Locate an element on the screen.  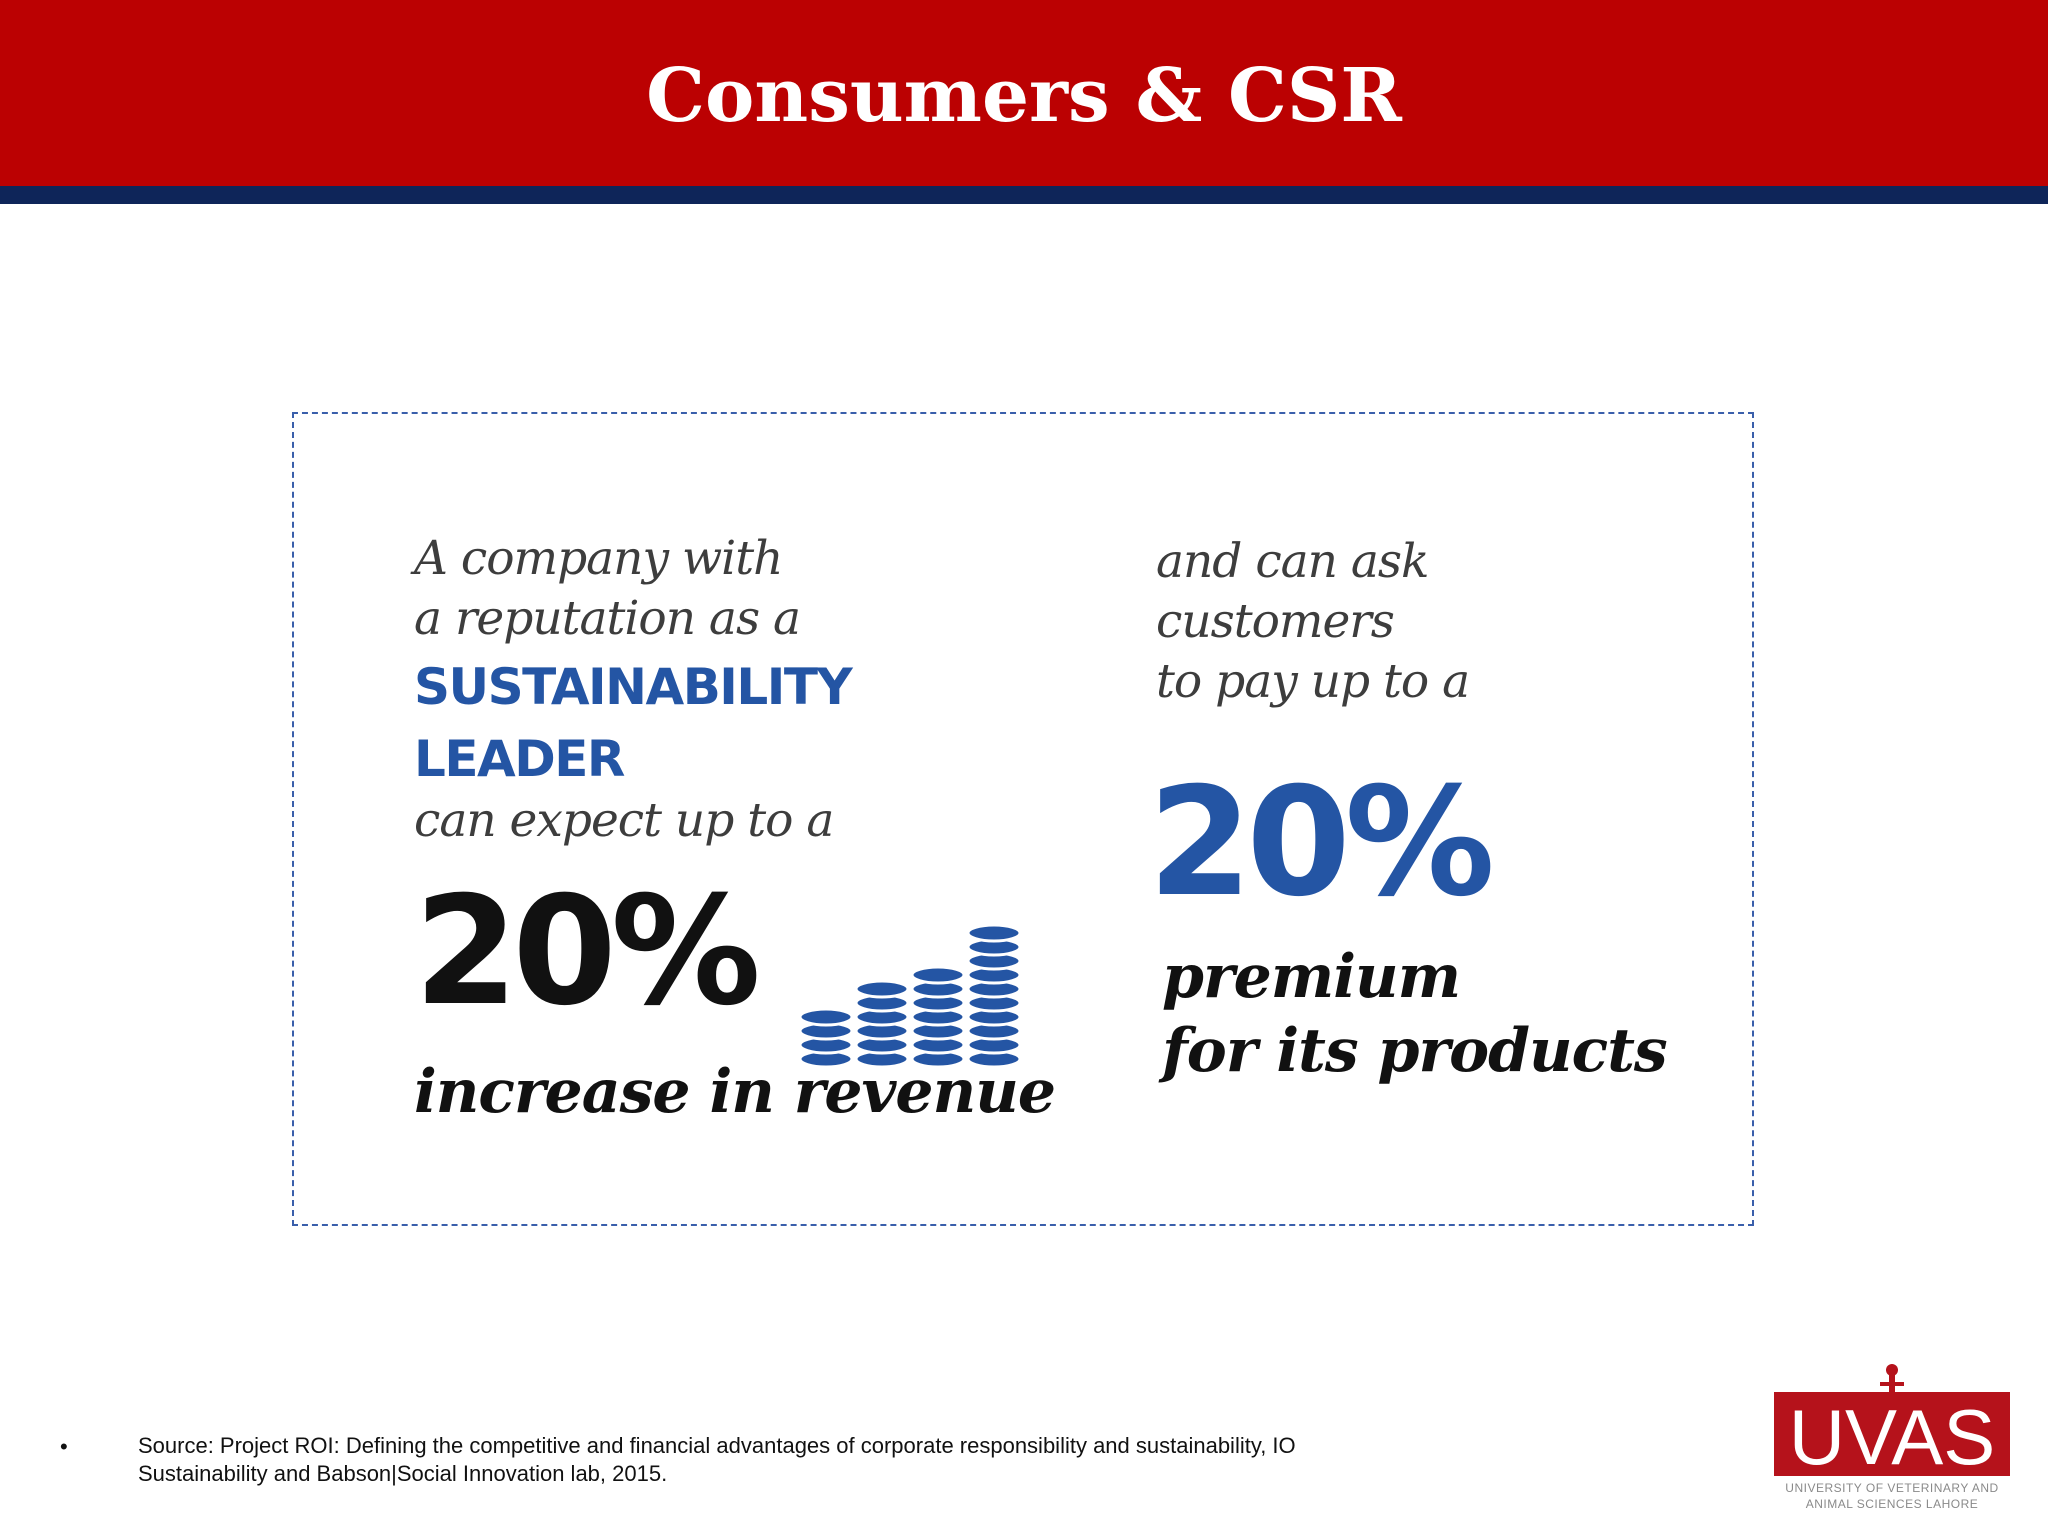
header-bar is located at coordinates (1024, 93).